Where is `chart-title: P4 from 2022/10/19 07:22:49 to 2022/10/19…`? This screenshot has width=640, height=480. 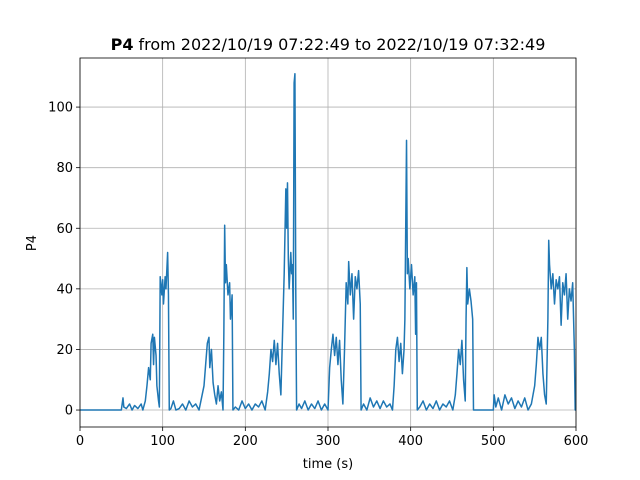
chart-title: P4 from 2022/10/19 07:22:49 to 2022/10/19… is located at coordinates (328, 44).